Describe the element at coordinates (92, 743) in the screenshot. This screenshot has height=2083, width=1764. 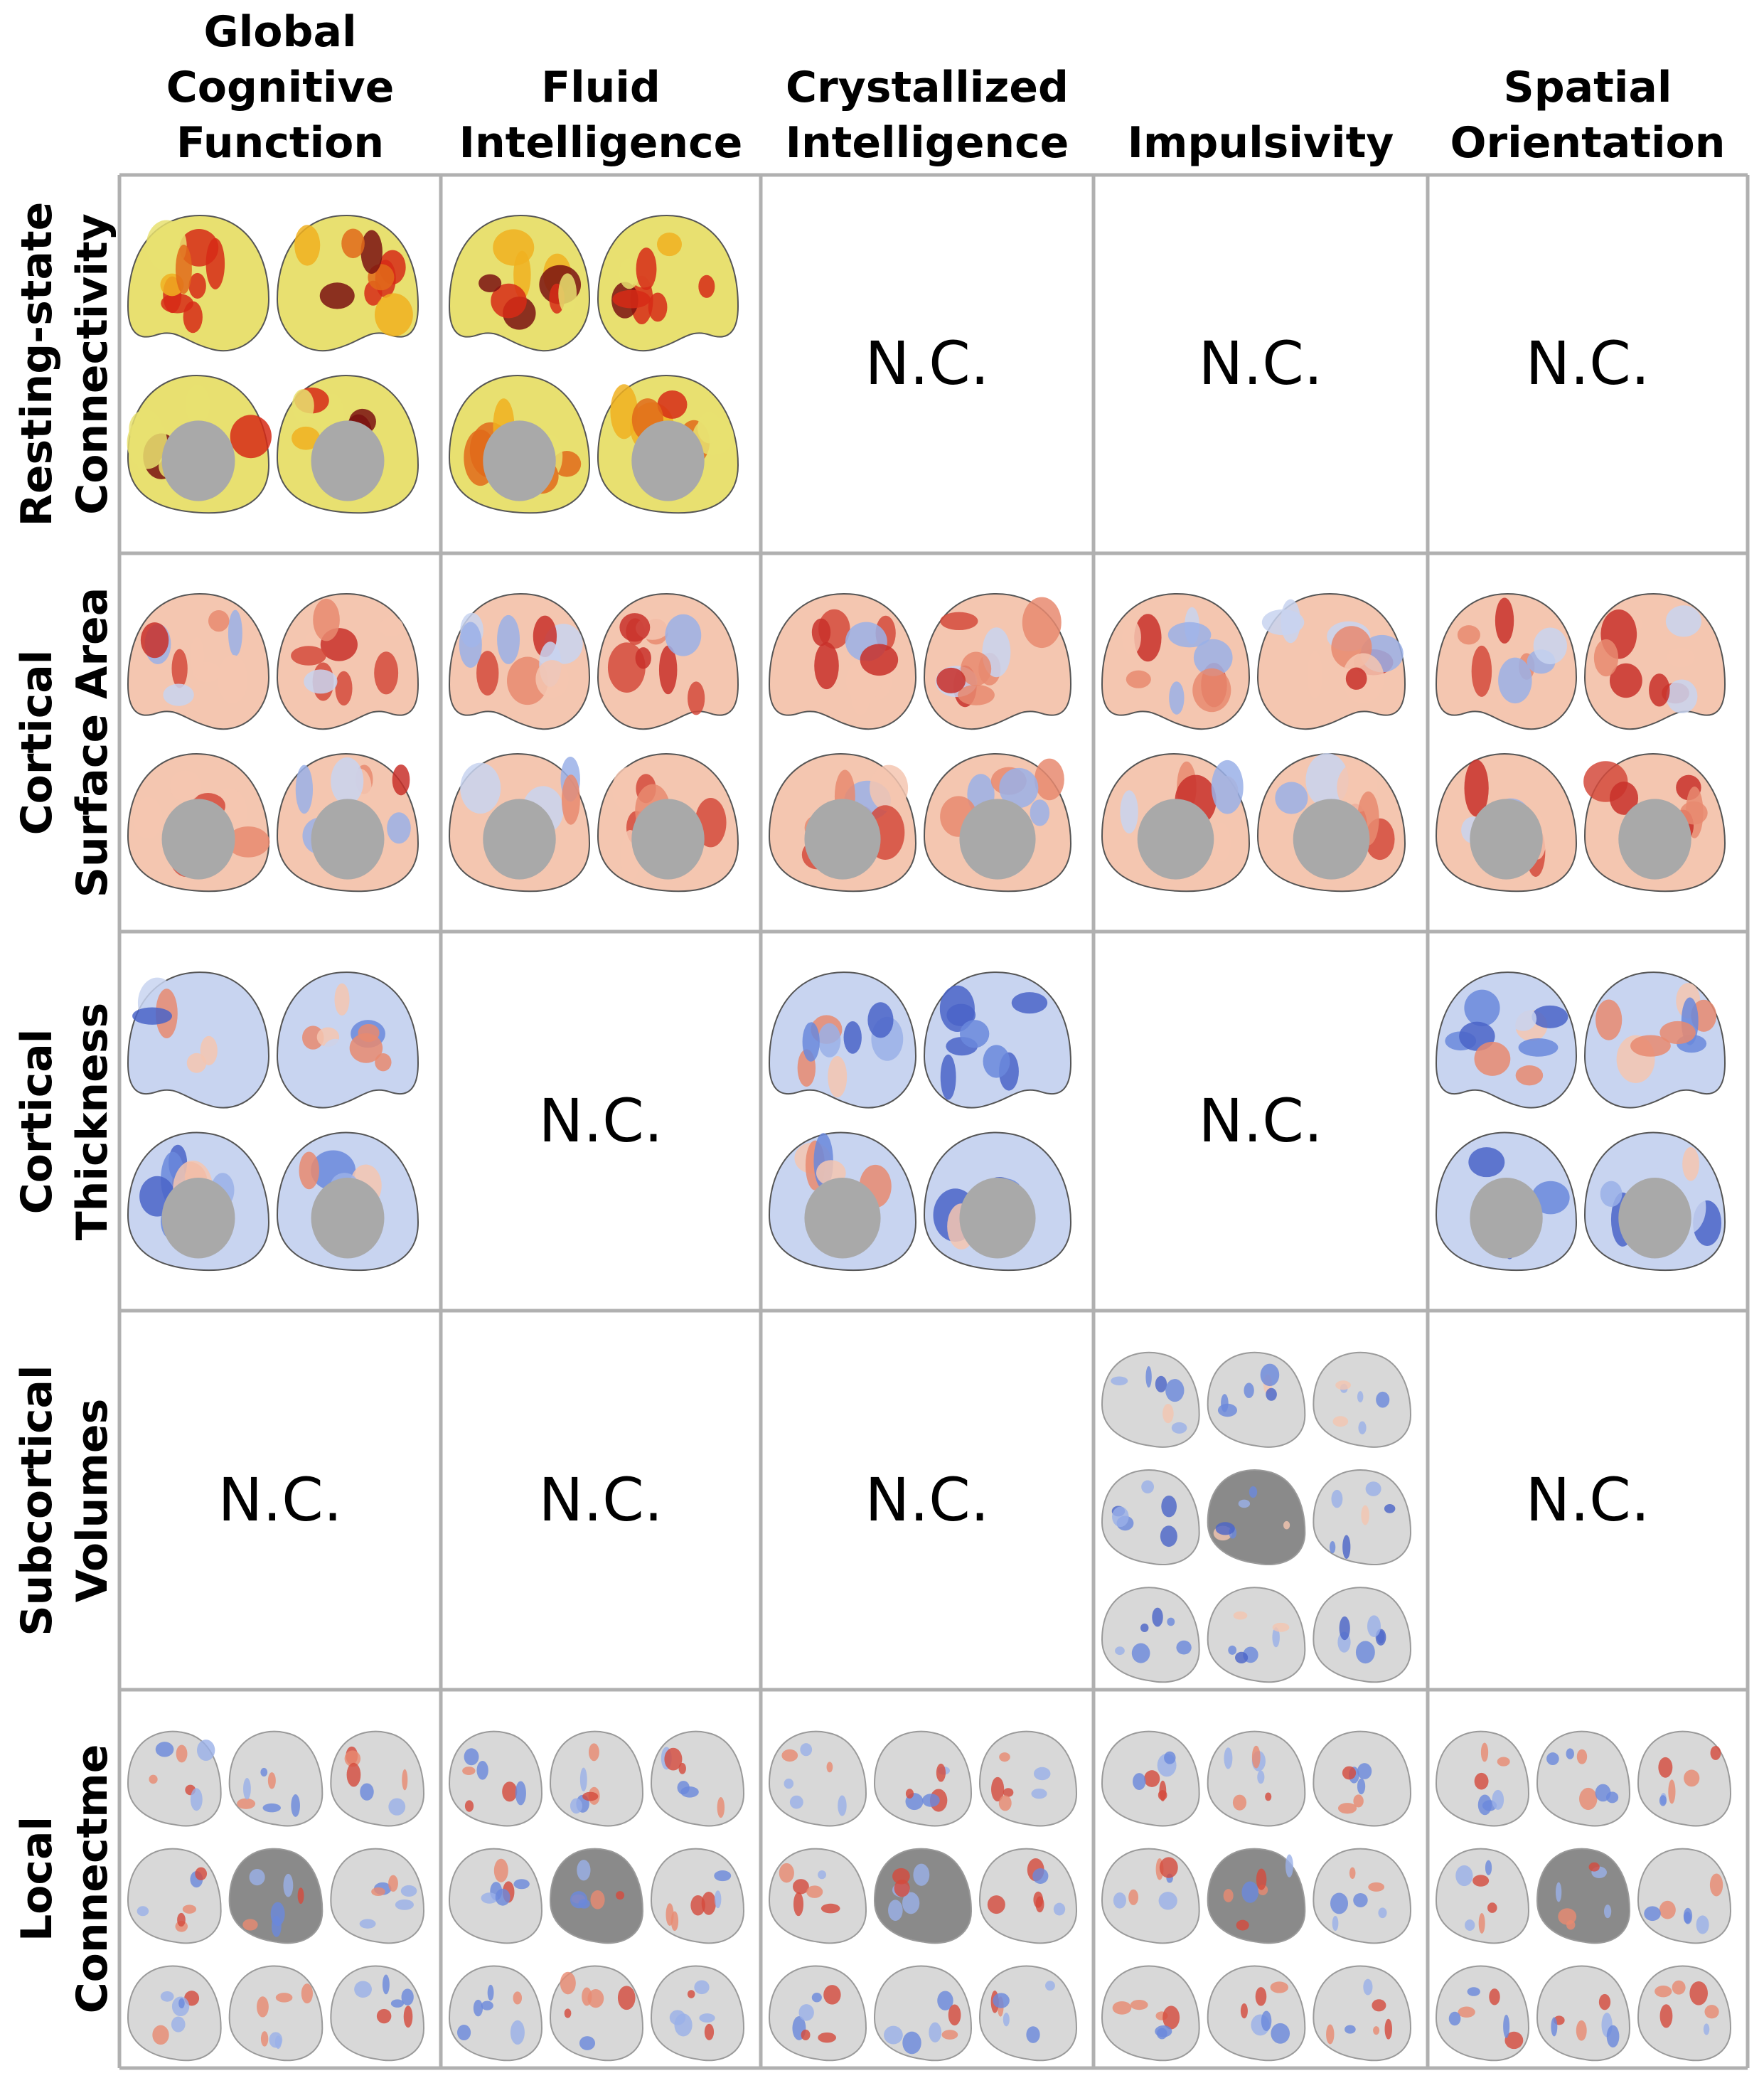
I see `row-header-1-line-1: Surface Area` at that location.